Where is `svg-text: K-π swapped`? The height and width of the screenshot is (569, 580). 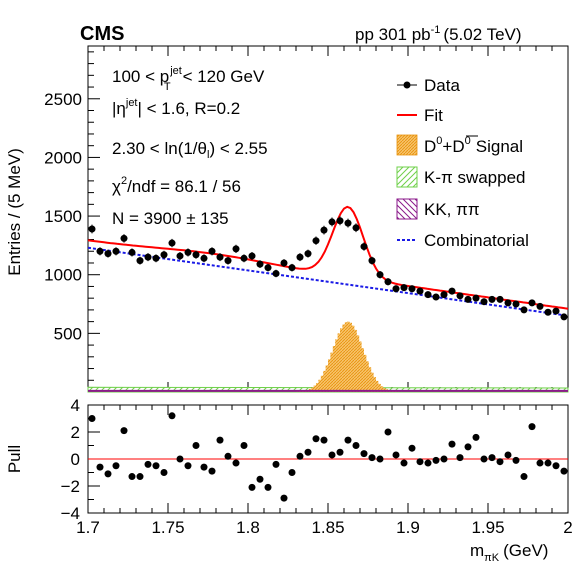 svg-text: K-π swapped is located at coordinates (475, 177).